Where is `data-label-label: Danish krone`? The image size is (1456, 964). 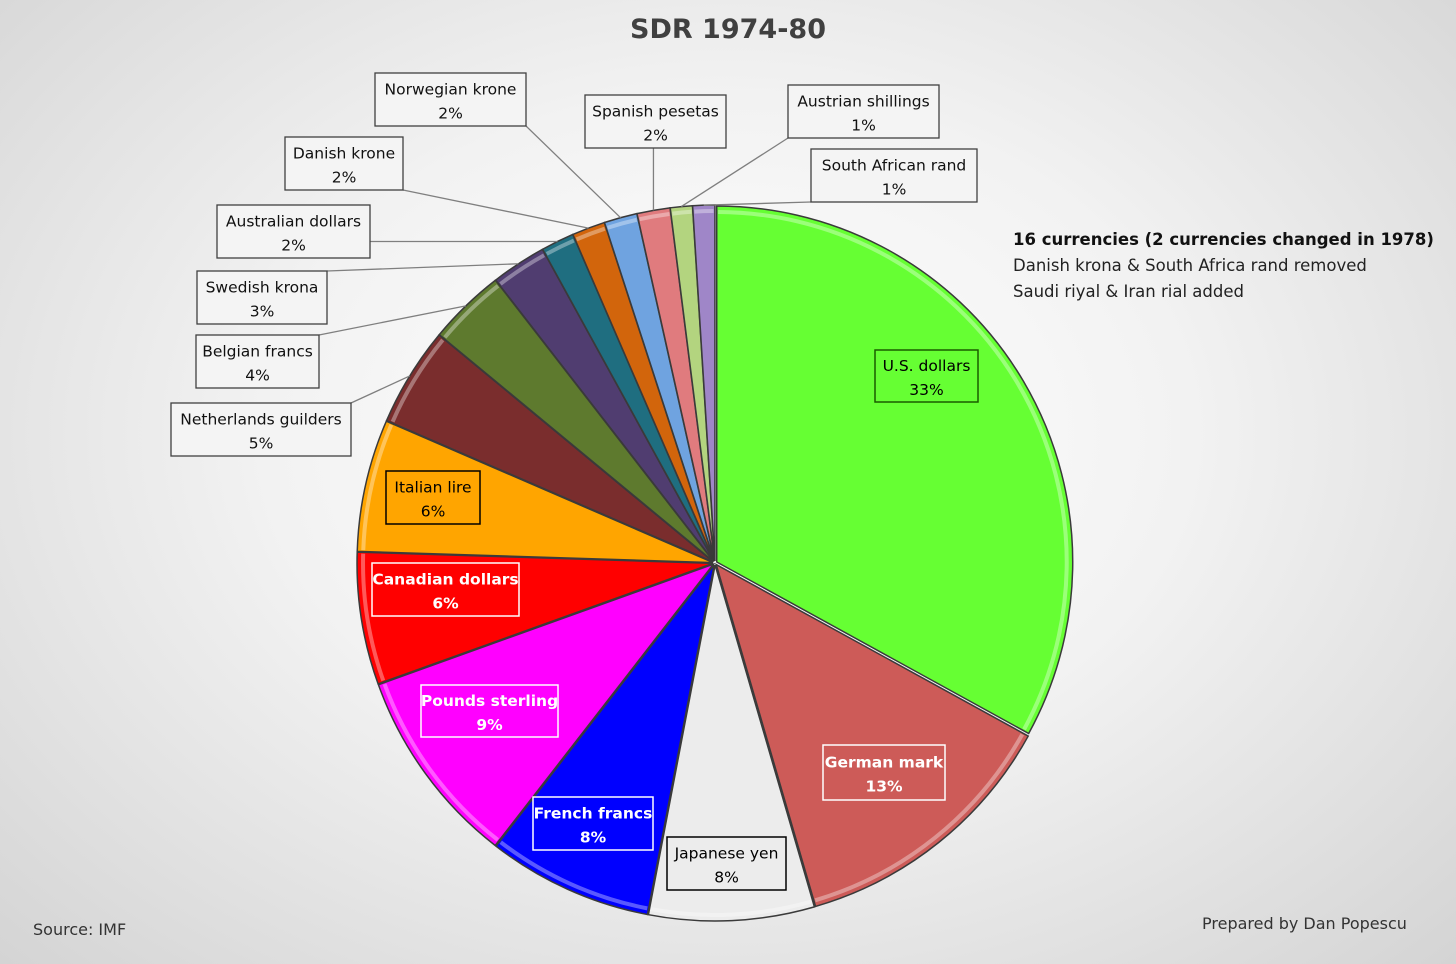
data-label-label: Danish krone is located at coordinates (344, 154).